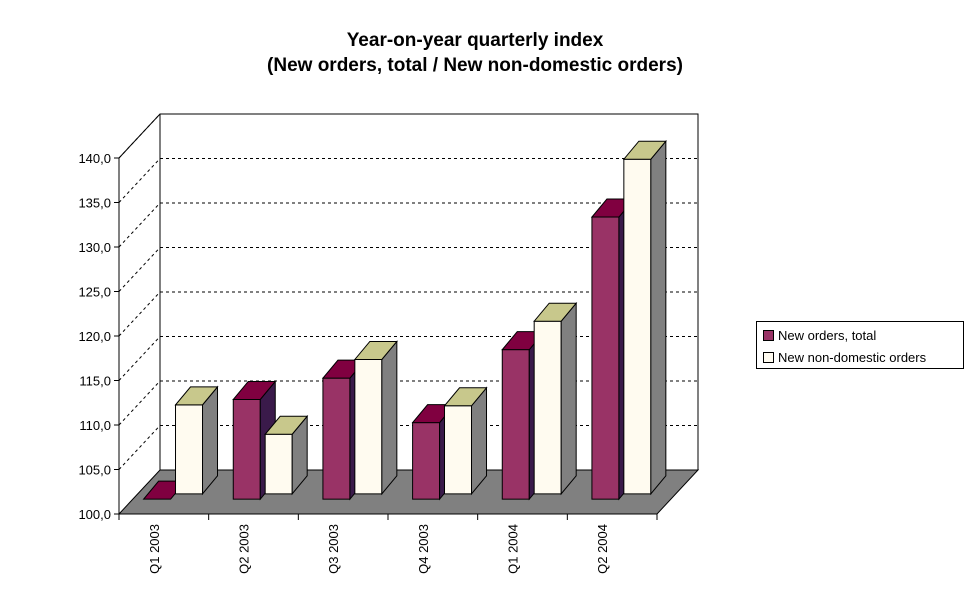  I want to click on bar-2-q2-2004, so click(644, 317).